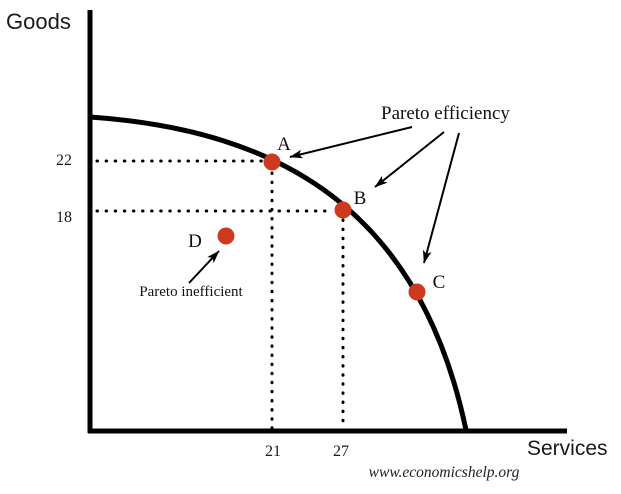  Describe the element at coordinates (351, 142) in the screenshot. I see `arrow-to-point-a` at that location.